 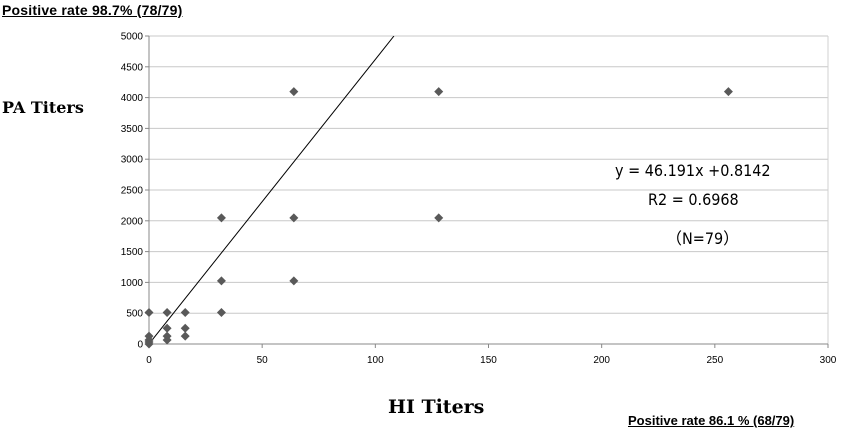 I want to click on y-tick-label: 2500, so click(x=132, y=191).